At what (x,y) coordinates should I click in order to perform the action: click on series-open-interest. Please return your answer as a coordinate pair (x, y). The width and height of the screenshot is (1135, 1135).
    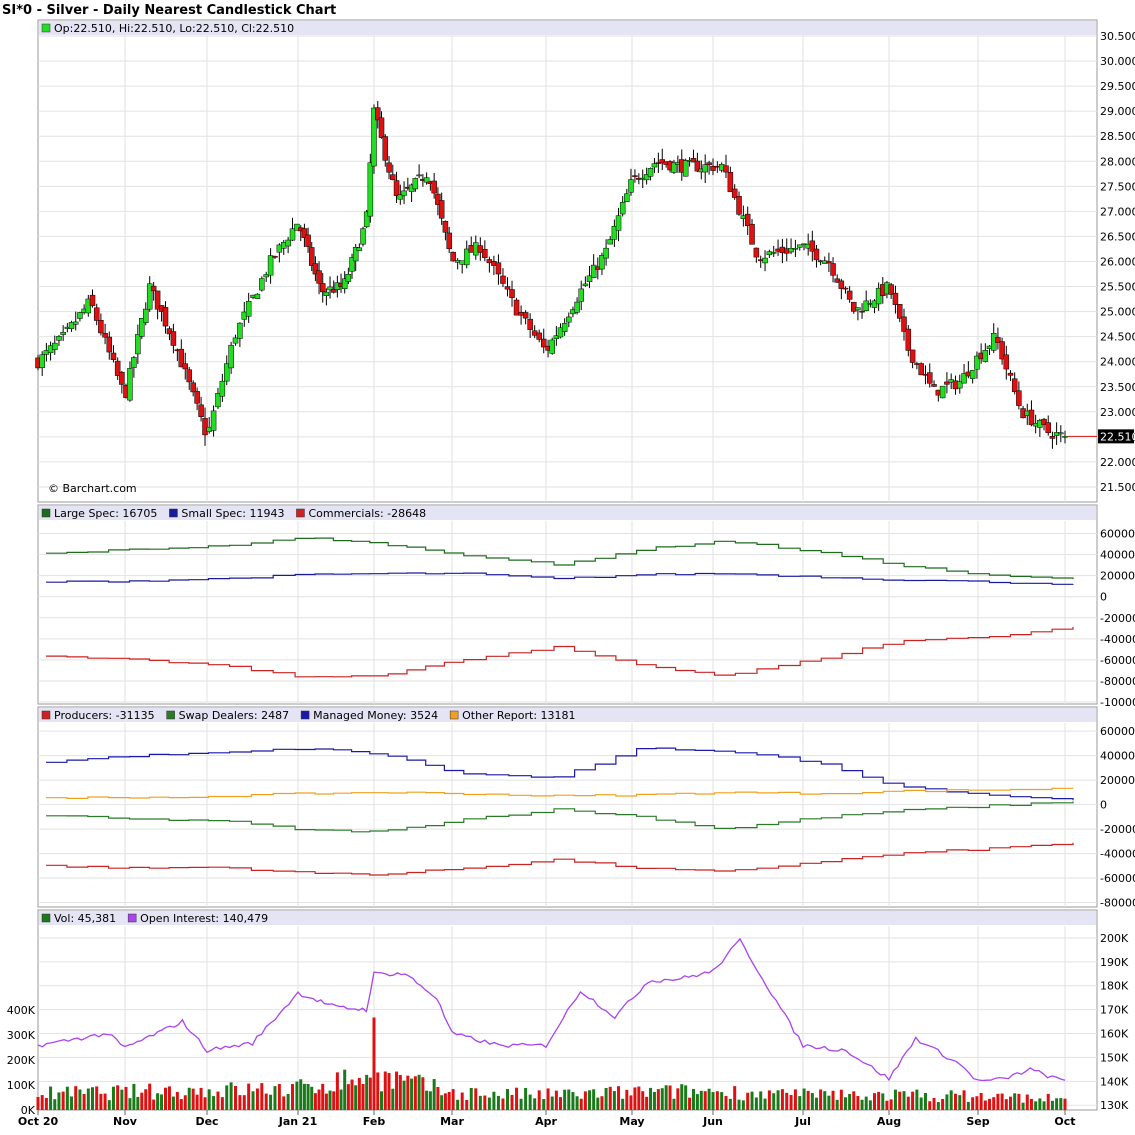
    Looking at the image, I should click on (551, 1009).